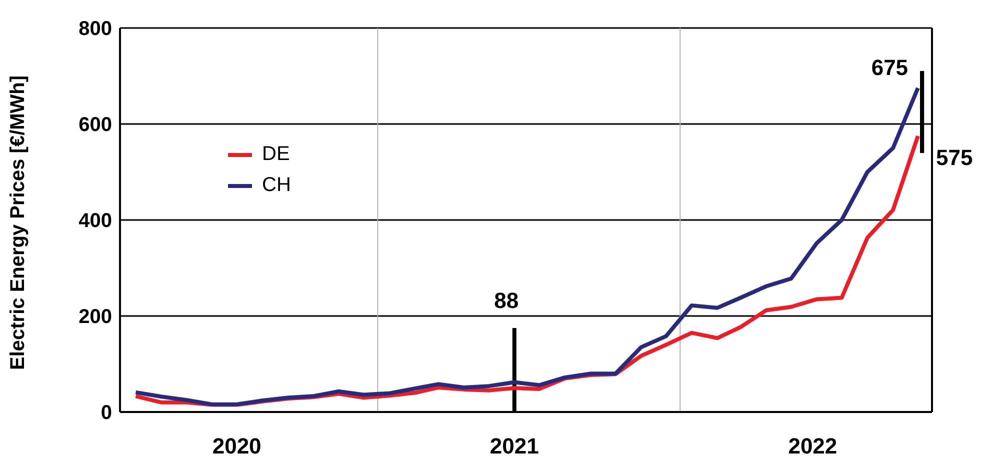 This screenshot has width=984, height=463. I want to click on y-tick-label: 200, so click(95, 317).